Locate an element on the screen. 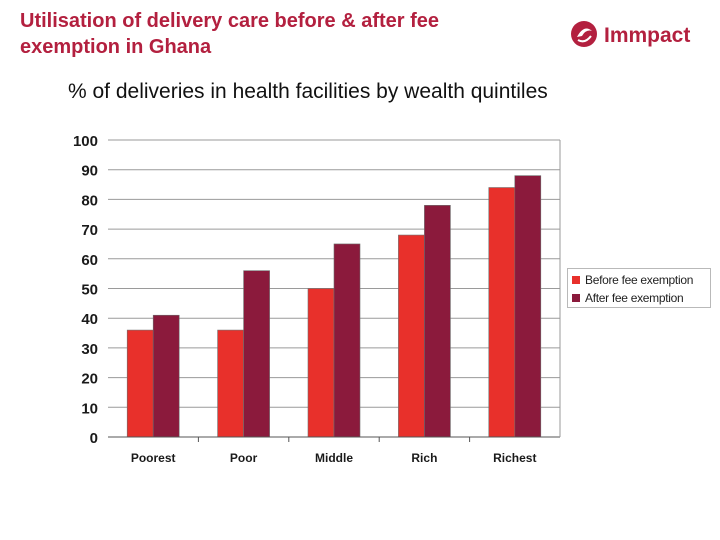  y-tick-label: 80 is located at coordinates (89, 200).